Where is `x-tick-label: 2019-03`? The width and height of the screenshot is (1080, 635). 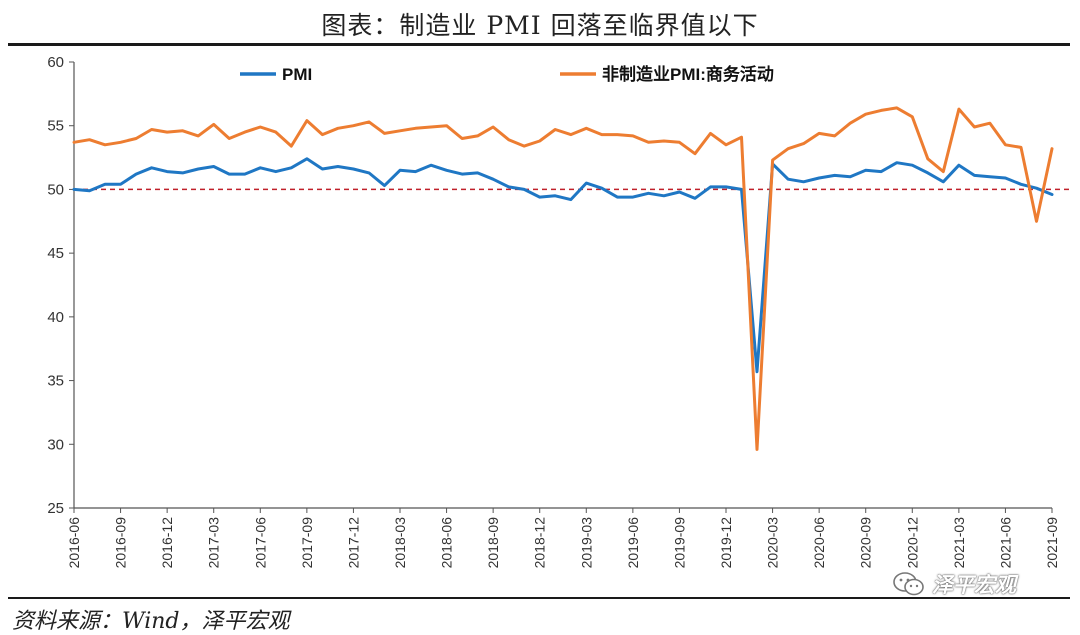
x-tick-label: 2019-03 is located at coordinates (586, 543).